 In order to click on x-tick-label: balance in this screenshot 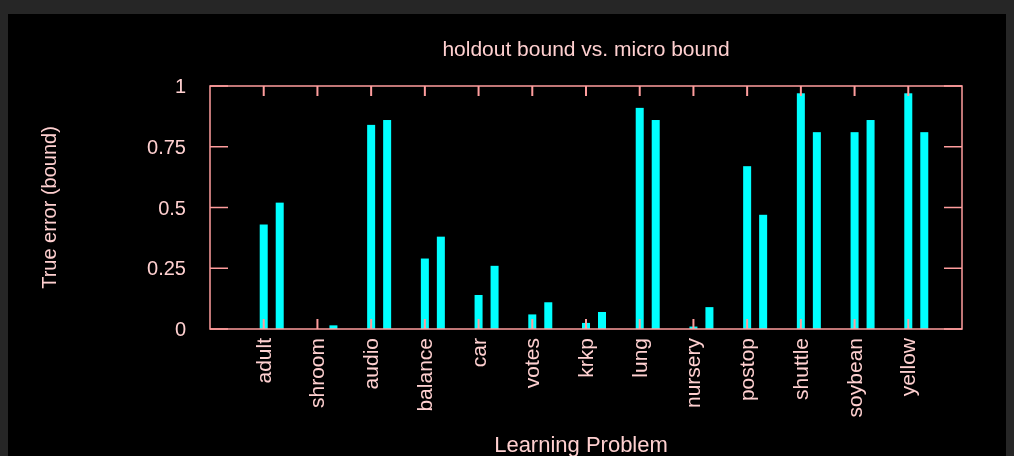, I will do `click(424, 375)`.